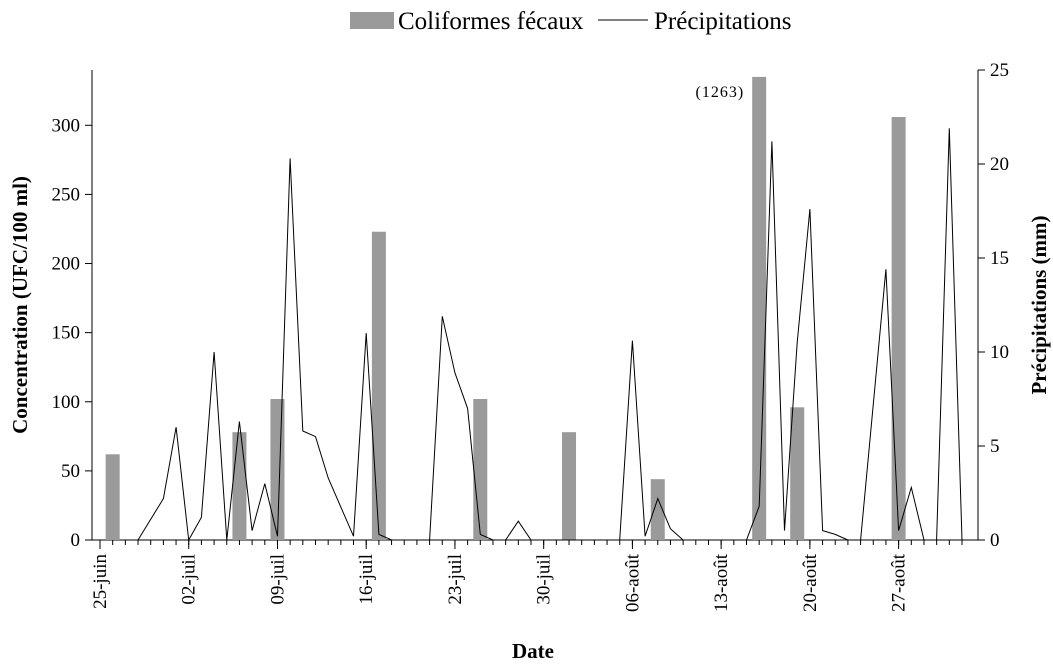 This screenshot has height=664, width=1053. Describe the element at coordinates (20, 305) in the screenshot. I see `y-axis-left-title: Concentration (UFC/100 ml)` at that location.